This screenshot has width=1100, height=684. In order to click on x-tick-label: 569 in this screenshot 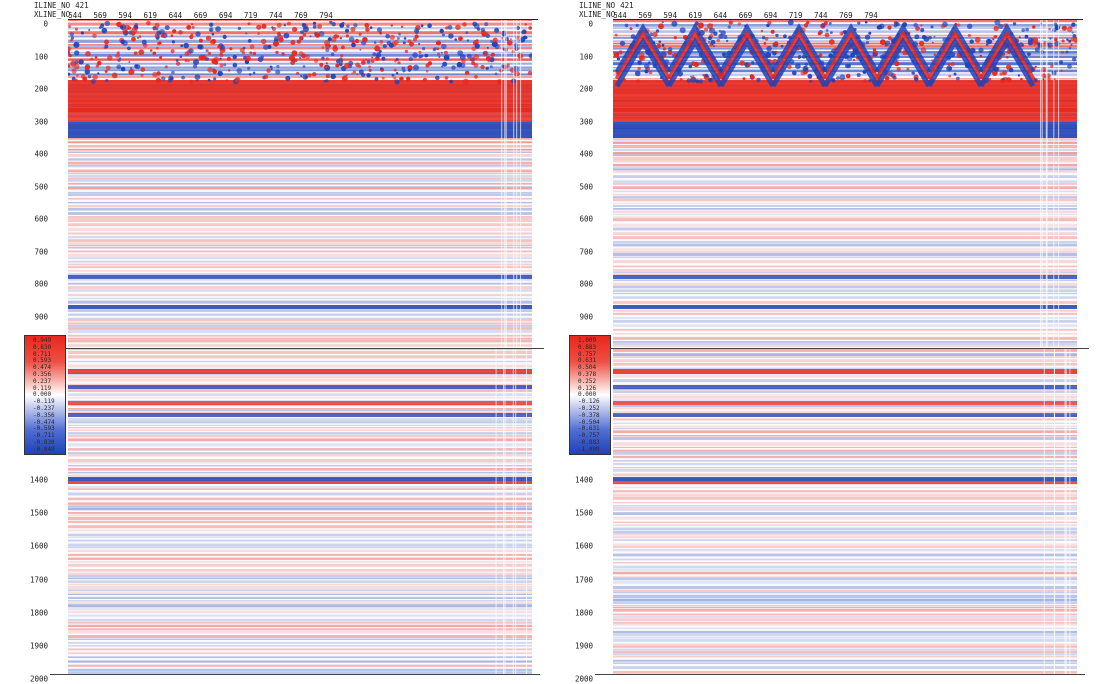, I will do `click(645, 15)`.